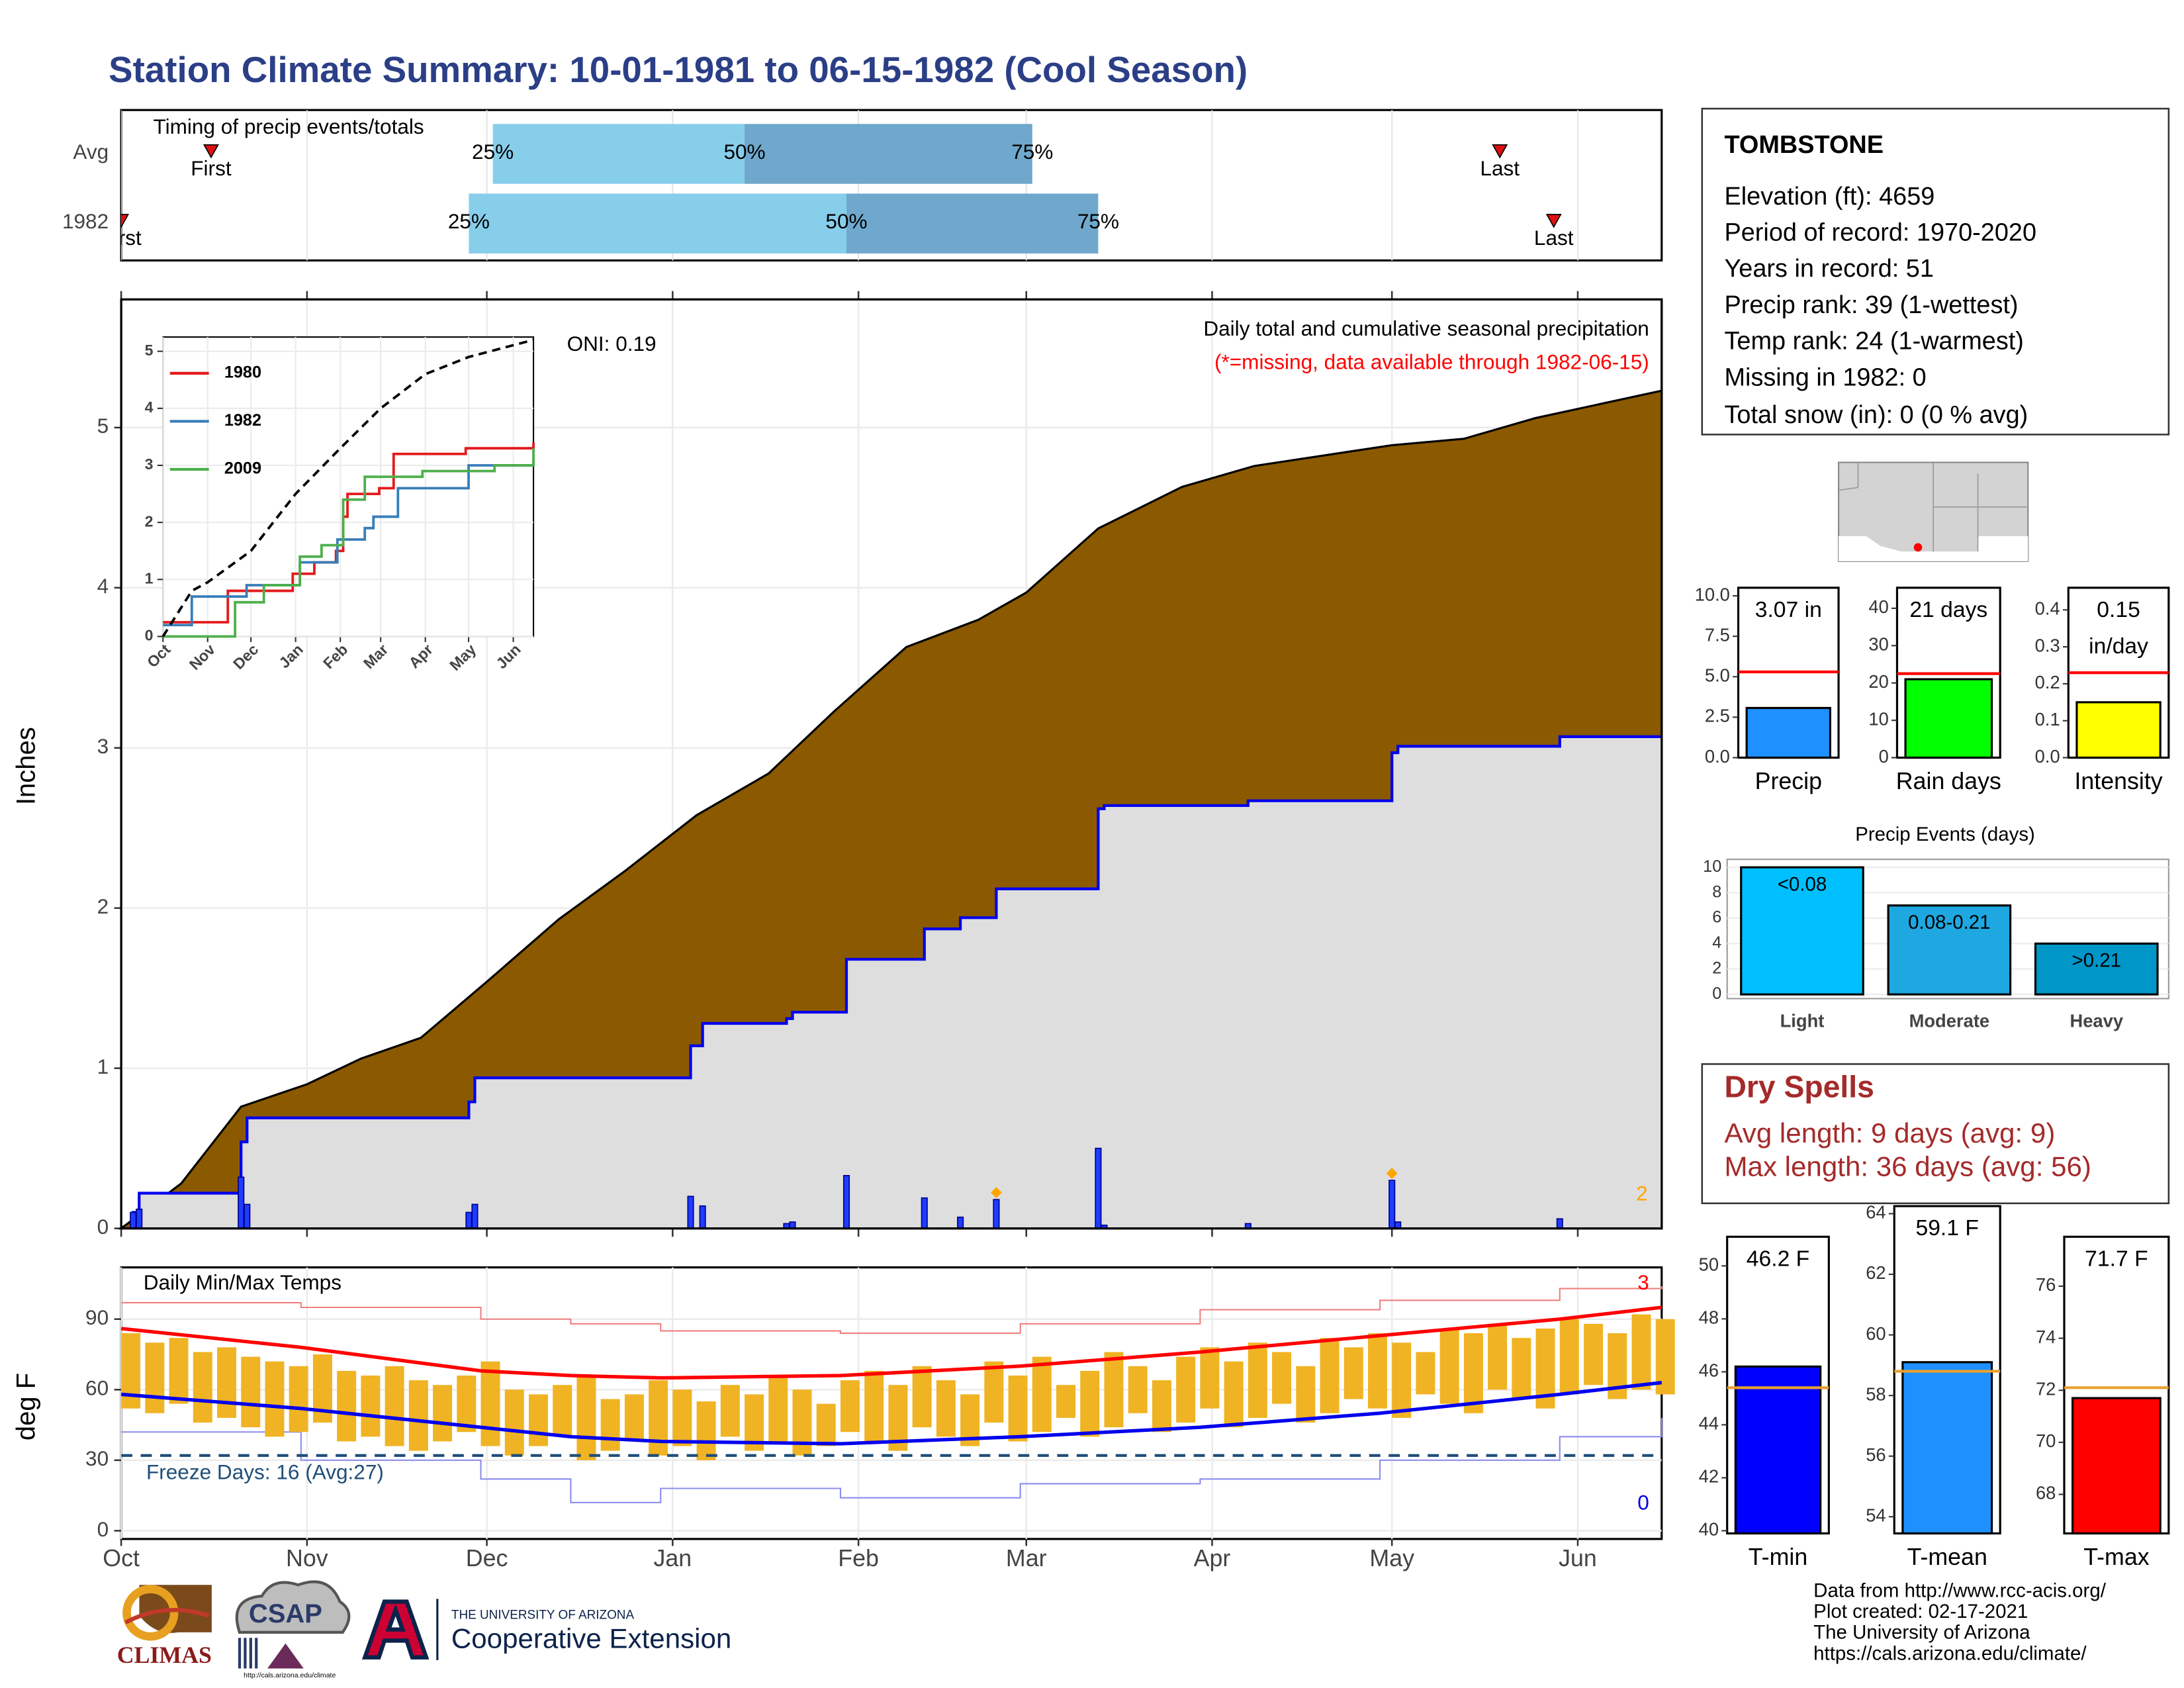 Image resolution: width=2184 pixels, height=1688 pixels. What do you see at coordinates (1876, 1333) in the screenshot?
I see `y-tick-label: 60` at bounding box center [1876, 1333].